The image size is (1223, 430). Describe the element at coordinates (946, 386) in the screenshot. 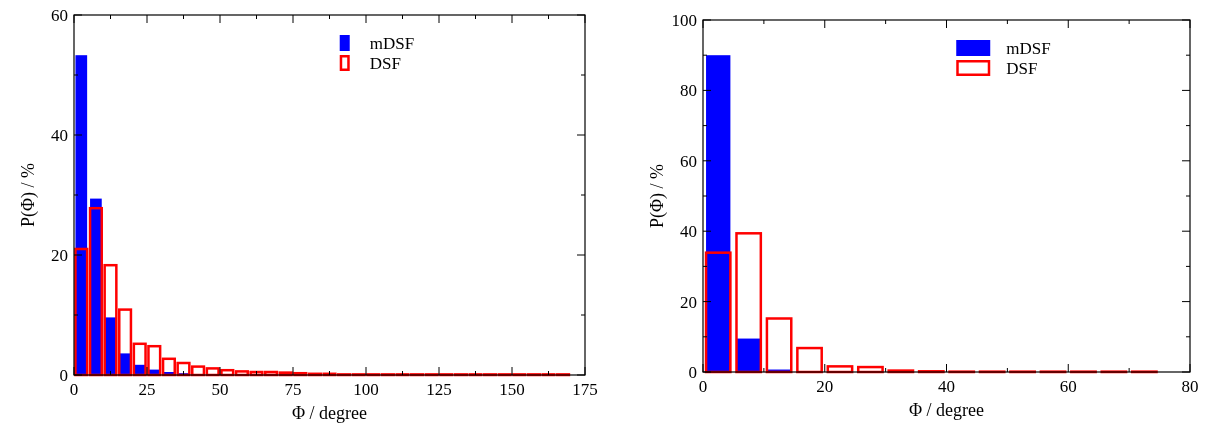

I see `x-tick-label: 40` at that location.